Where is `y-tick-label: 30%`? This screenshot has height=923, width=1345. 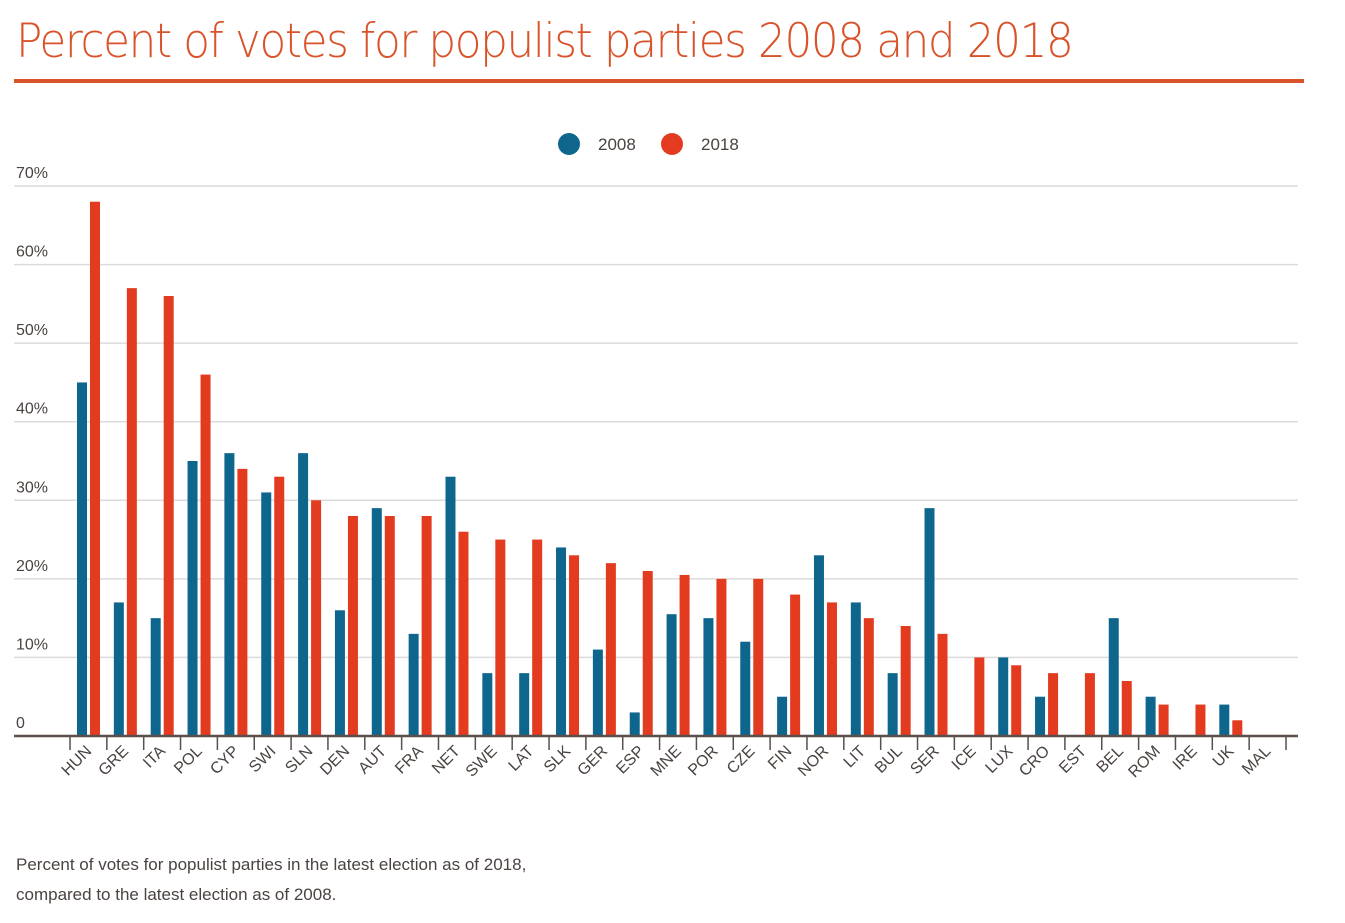 y-tick-label: 30% is located at coordinates (32, 487).